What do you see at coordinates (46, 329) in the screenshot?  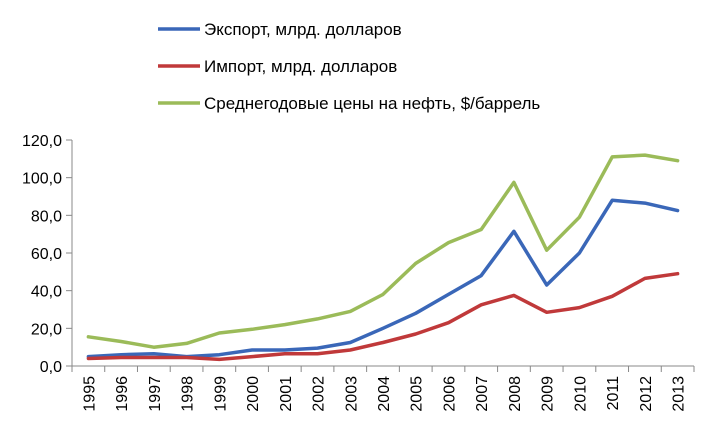 I see `y-tick-label: 20,0` at bounding box center [46, 329].